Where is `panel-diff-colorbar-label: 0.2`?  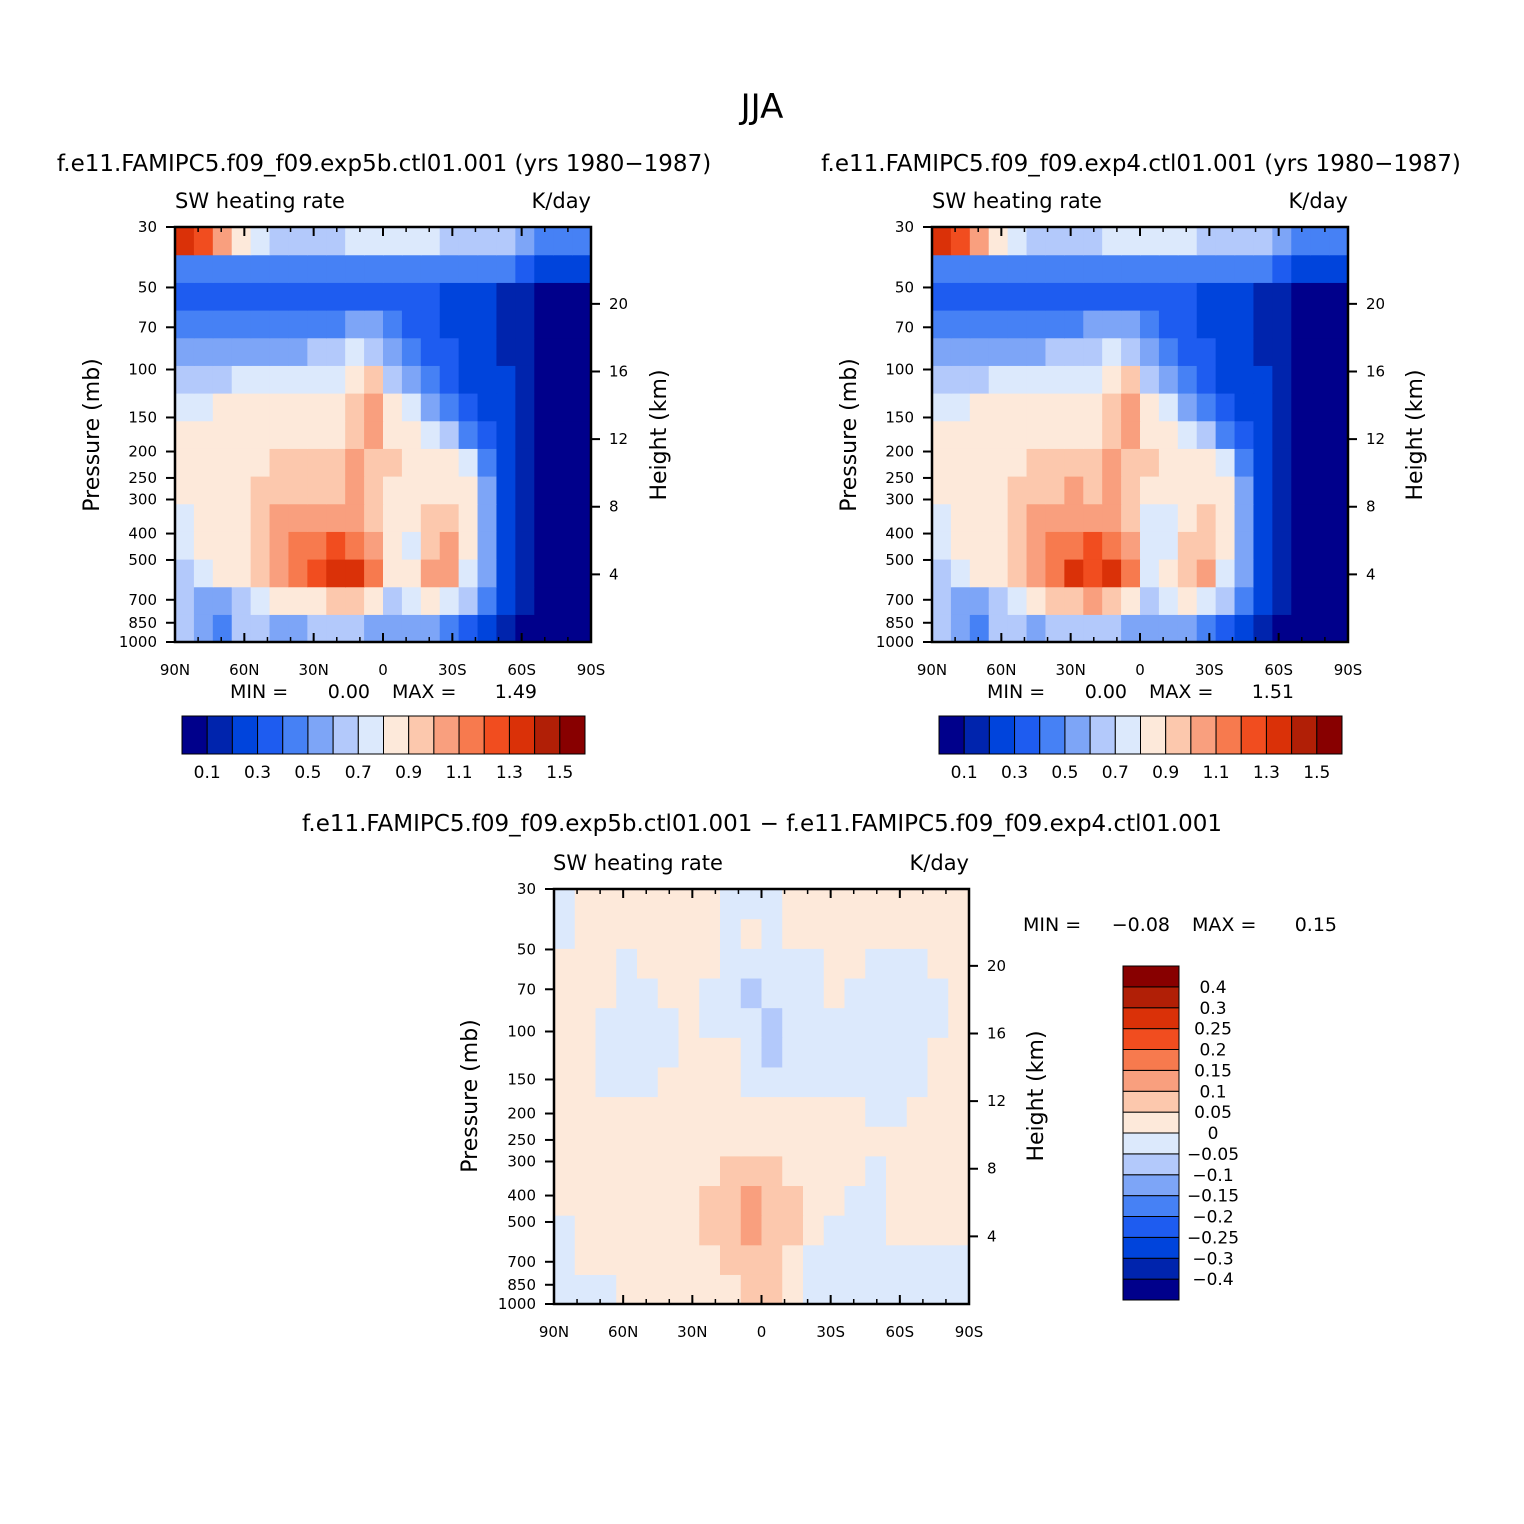
panel-diff-colorbar-label: 0.2 is located at coordinates (1212, 1051).